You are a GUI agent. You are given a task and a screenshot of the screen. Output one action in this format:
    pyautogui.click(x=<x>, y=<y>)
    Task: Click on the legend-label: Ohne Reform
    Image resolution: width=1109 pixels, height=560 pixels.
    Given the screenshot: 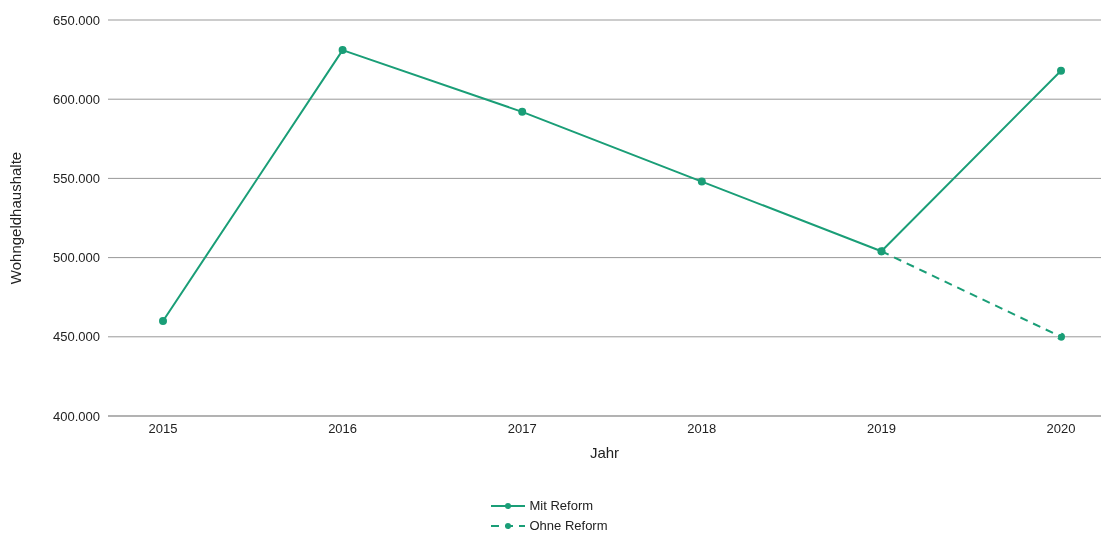 What is the action you would take?
    pyautogui.click(x=569, y=526)
    